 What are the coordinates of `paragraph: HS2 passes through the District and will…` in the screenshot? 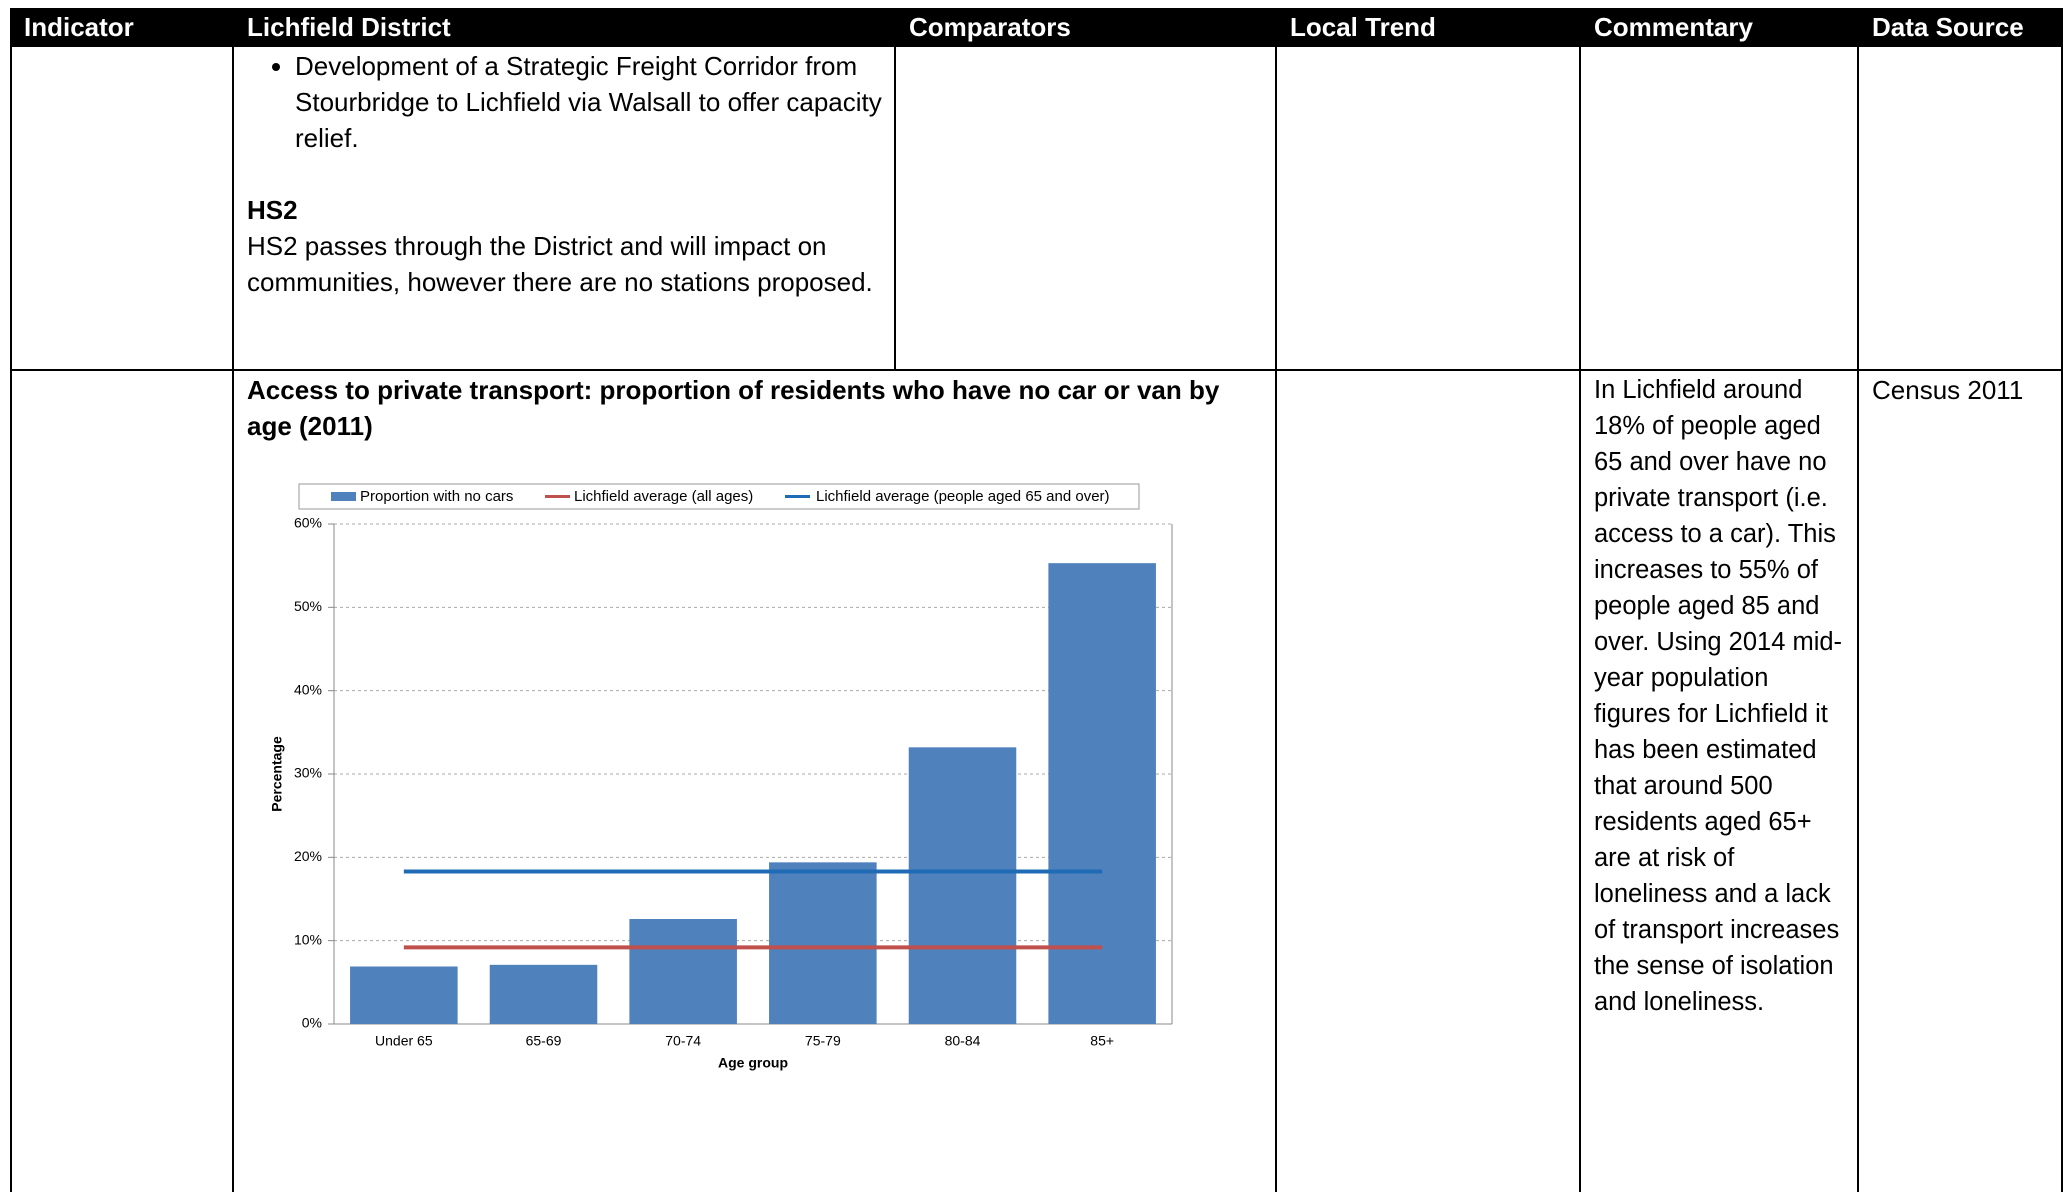 It's located at (560, 264).